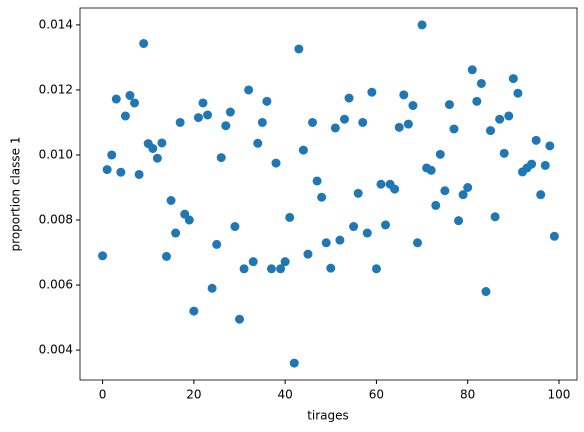  Describe the element at coordinates (56, 24) in the screenshot. I see `y-tick-label: 0.014` at that location.